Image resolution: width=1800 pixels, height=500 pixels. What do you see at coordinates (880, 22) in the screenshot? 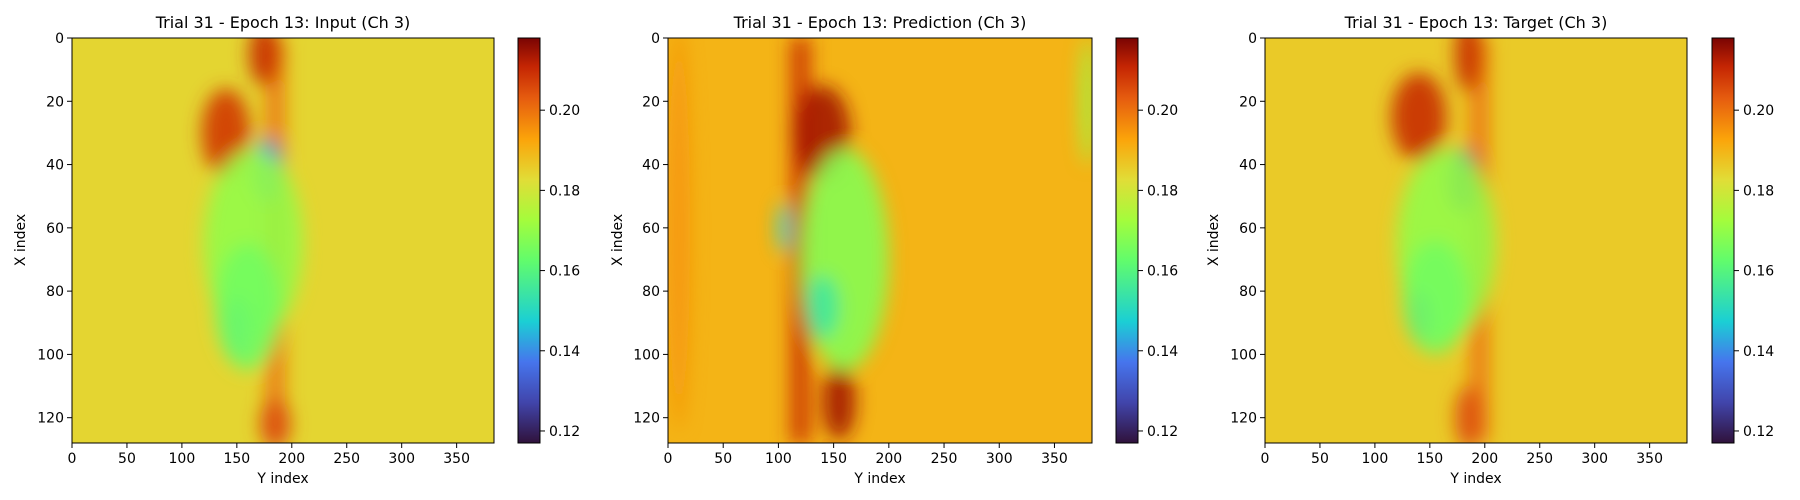
I see `plot-title: Trial 31 - Epoch 13: Prediction (Ch 3)` at bounding box center [880, 22].